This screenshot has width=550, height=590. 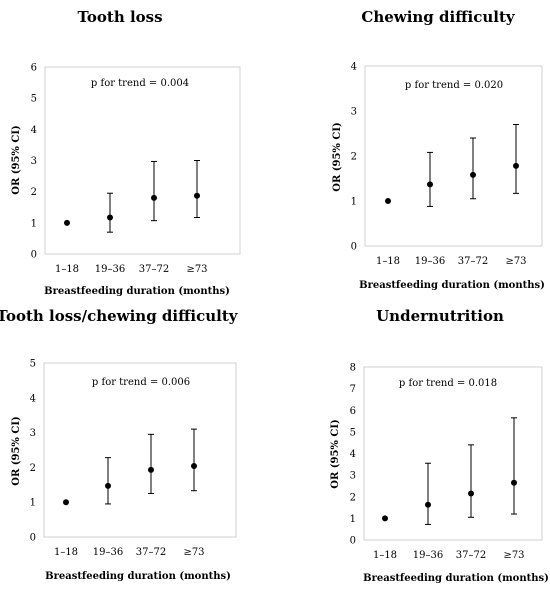 I want to click on chart-title: Undernutrition, so click(x=440, y=316).